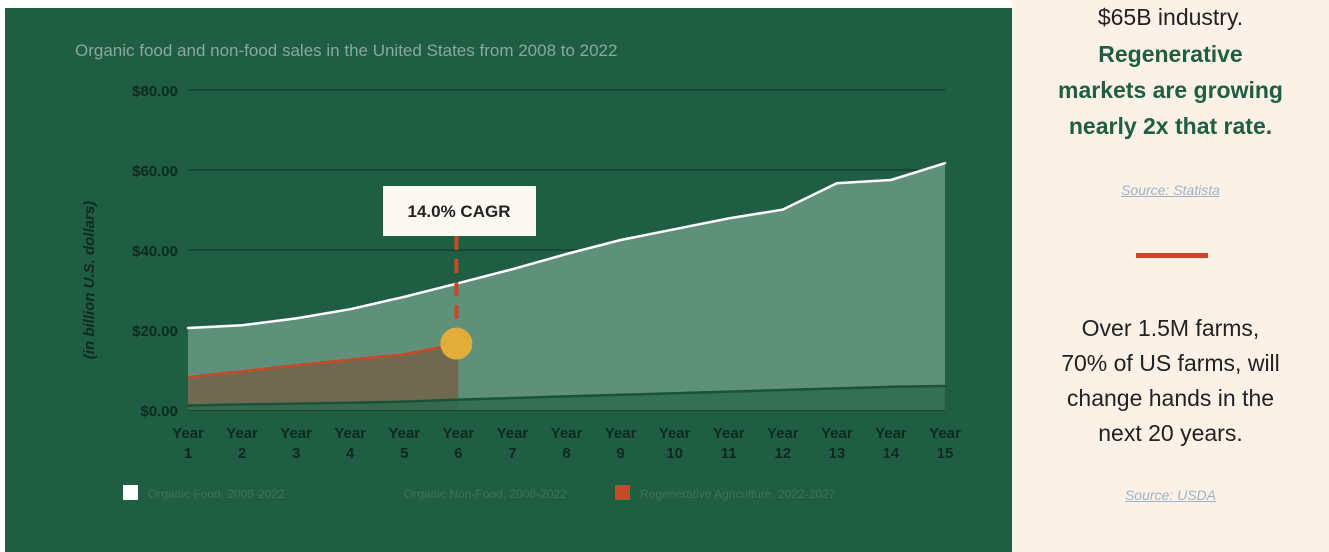 This screenshot has height=552, width=1329. What do you see at coordinates (738, 494) in the screenshot?
I see `legend-label: Regenerative Agriculture, 2022-2027` at bounding box center [738, 494].